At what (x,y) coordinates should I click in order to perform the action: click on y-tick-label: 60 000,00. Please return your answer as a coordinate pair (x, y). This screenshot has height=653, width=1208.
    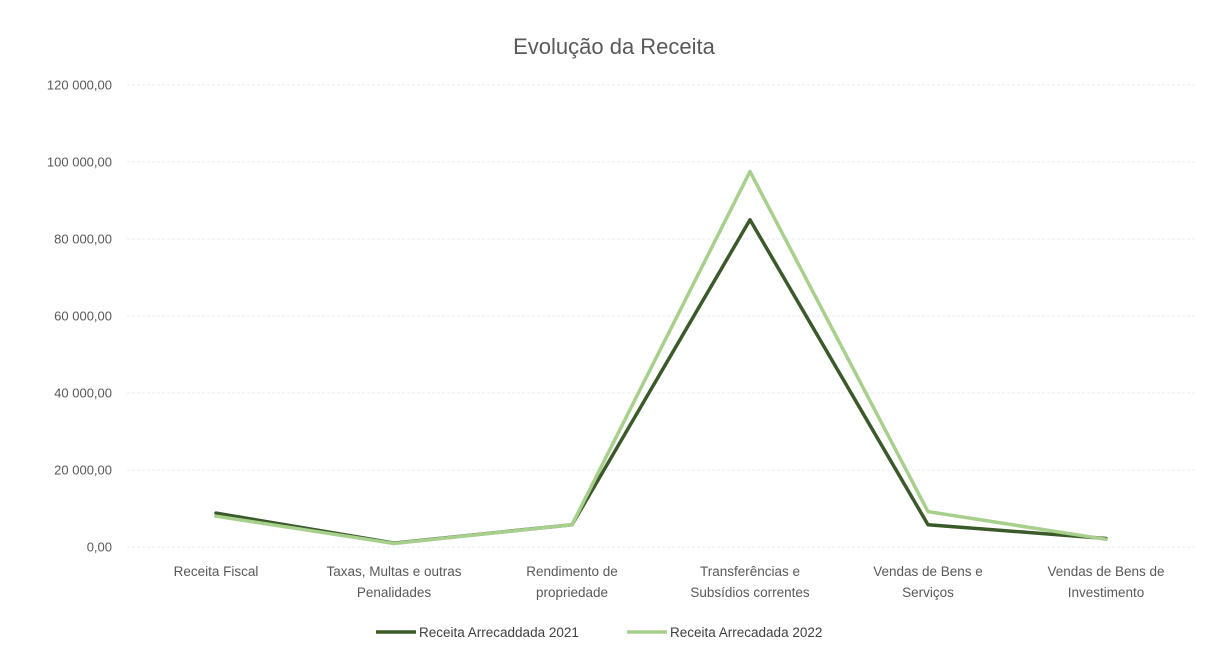
    Looking at the image, I should click on (83, 316).